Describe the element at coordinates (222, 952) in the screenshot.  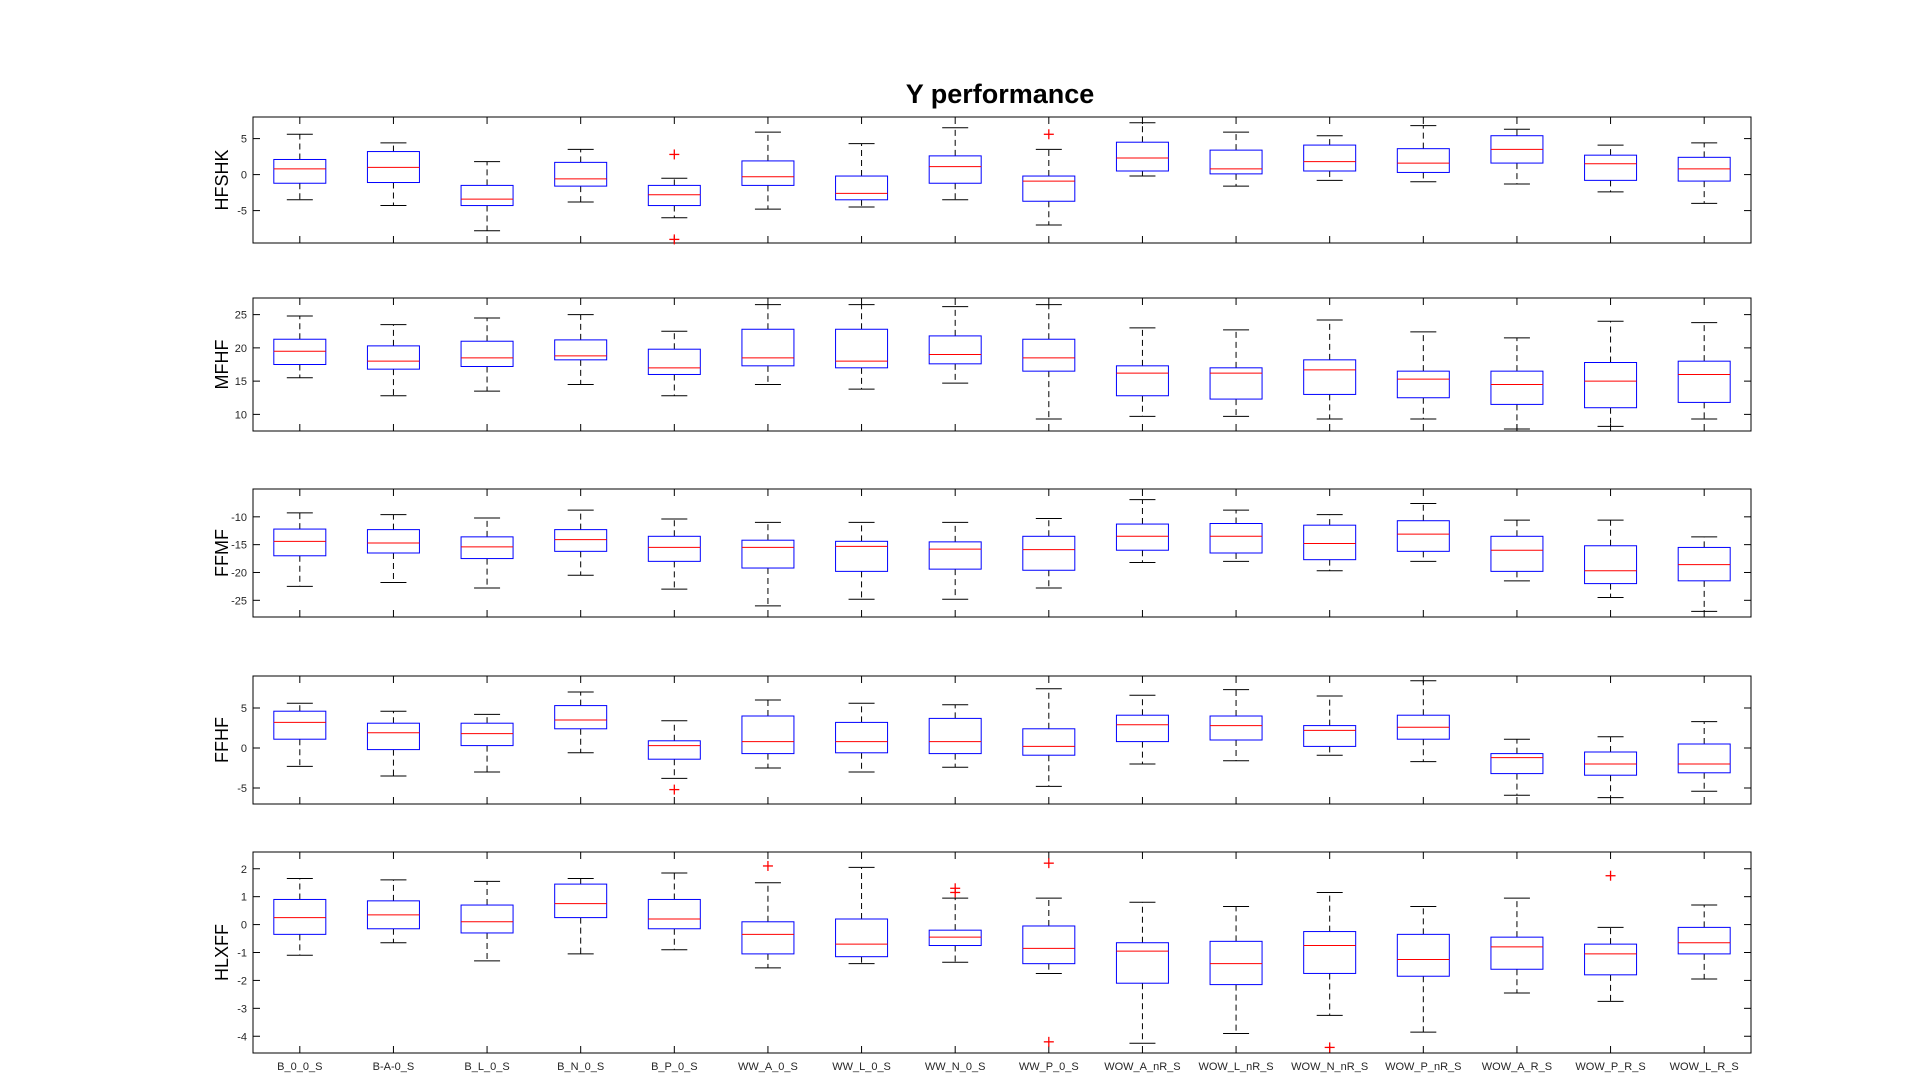
I see `y-axis-label: HLXFF` at that location.